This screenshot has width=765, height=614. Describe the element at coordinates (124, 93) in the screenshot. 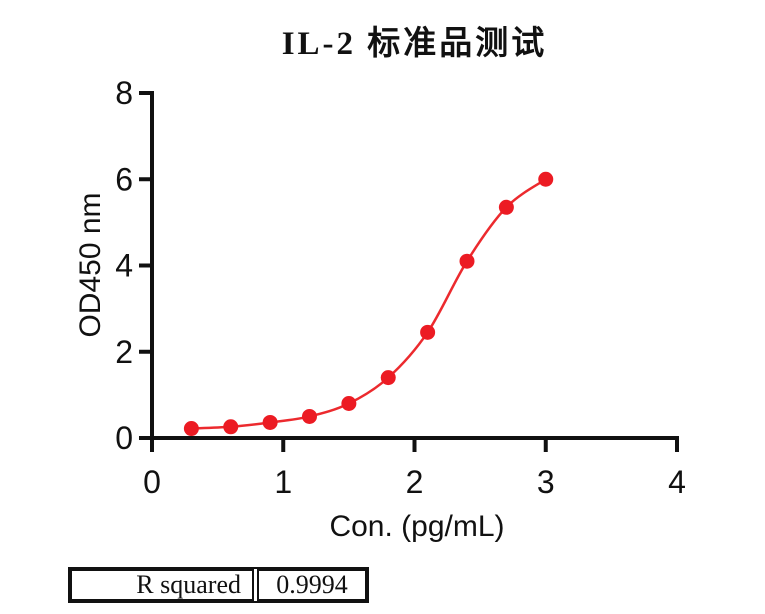

I see `y-tick-label: 8` at that location.